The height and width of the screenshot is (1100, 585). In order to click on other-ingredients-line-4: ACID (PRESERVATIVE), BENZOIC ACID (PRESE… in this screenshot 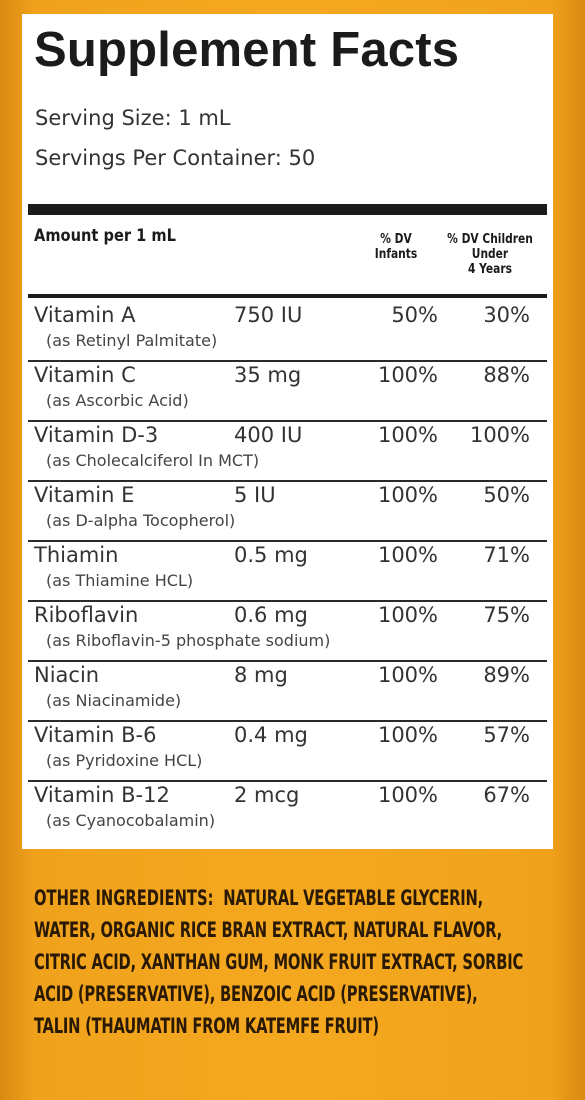, I will do `click(256, 994)`.